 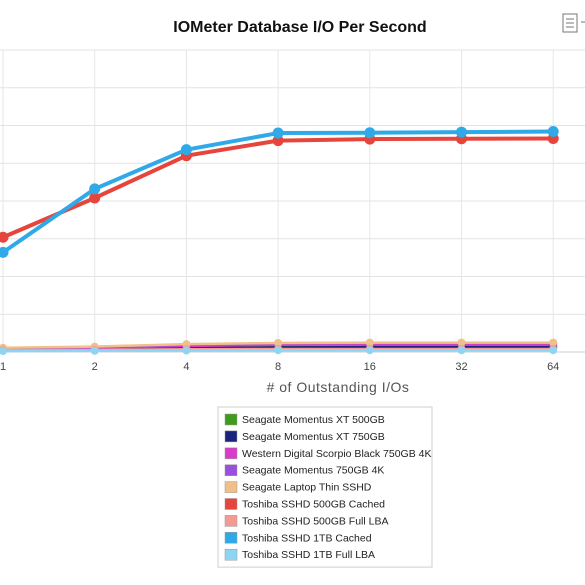 I want to click on legend-label: Toshiba SSHD 500GB Cached, so click(x=313, y=505).